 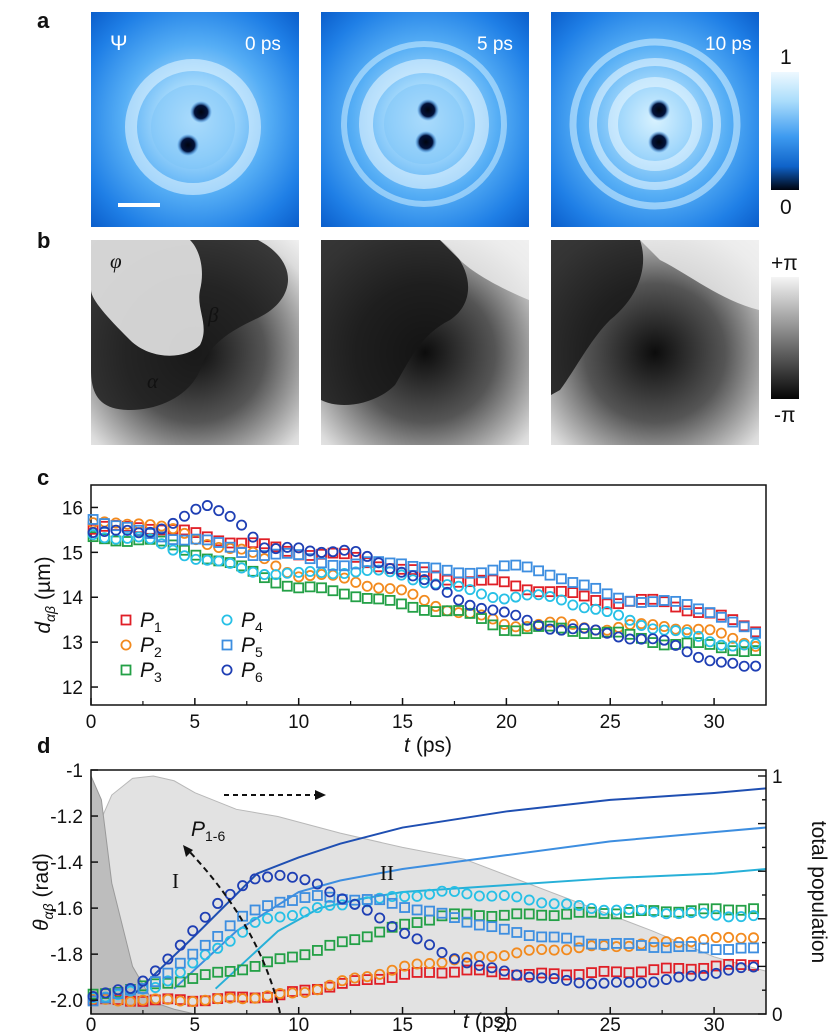 I want to click on legend-label: P4, so click(x=252, y=622).